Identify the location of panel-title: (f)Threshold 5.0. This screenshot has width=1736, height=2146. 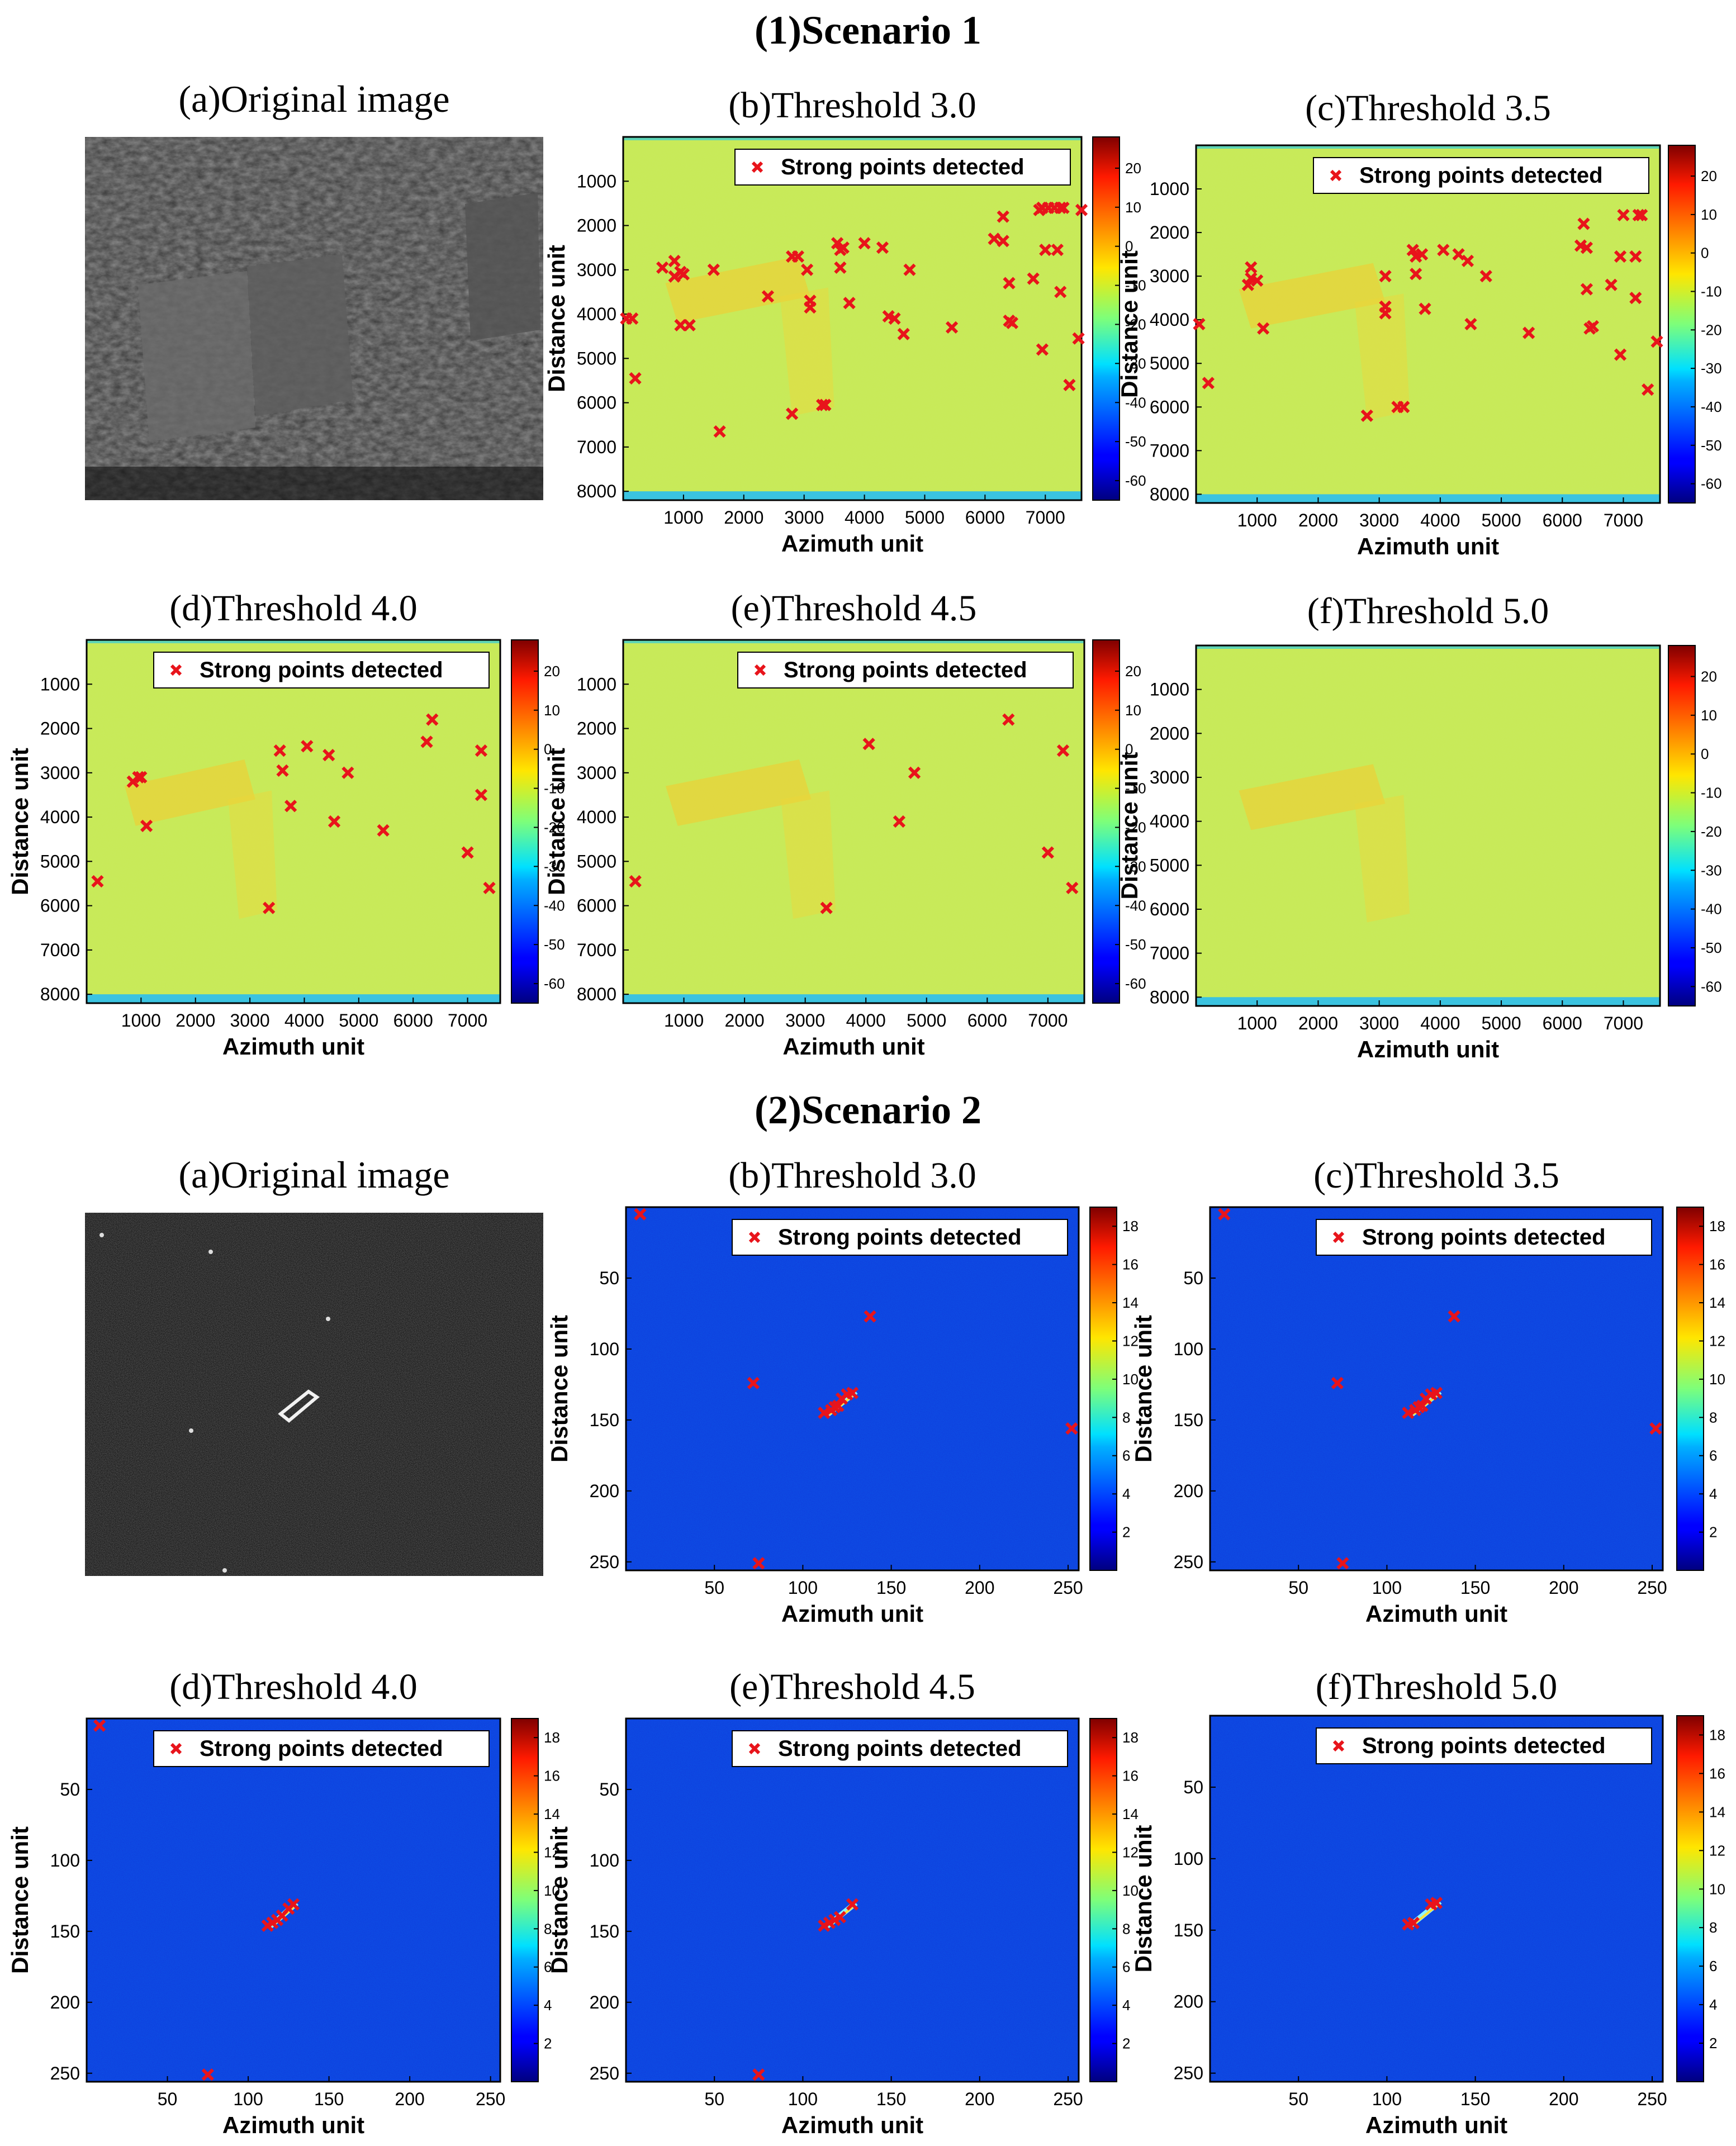
(1428, 611).